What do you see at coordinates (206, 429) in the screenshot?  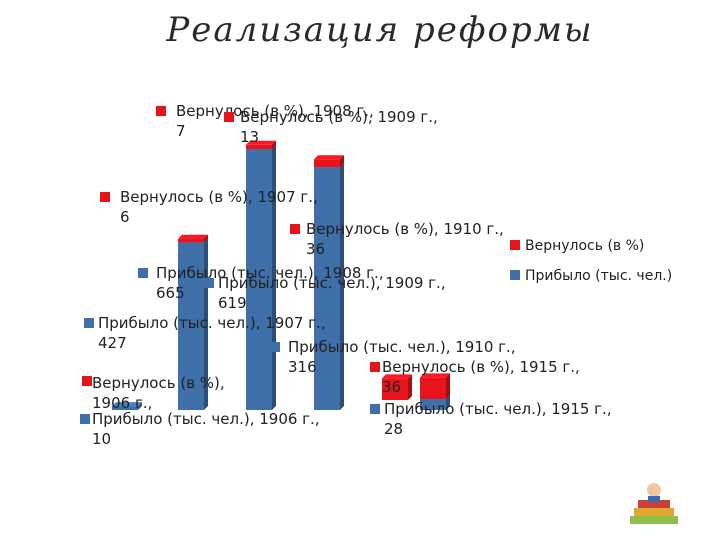 I see `data-label-arrived-0: Прибыло (тыс. чел.), 1906 г., 10` at bounding box center [206, 429].